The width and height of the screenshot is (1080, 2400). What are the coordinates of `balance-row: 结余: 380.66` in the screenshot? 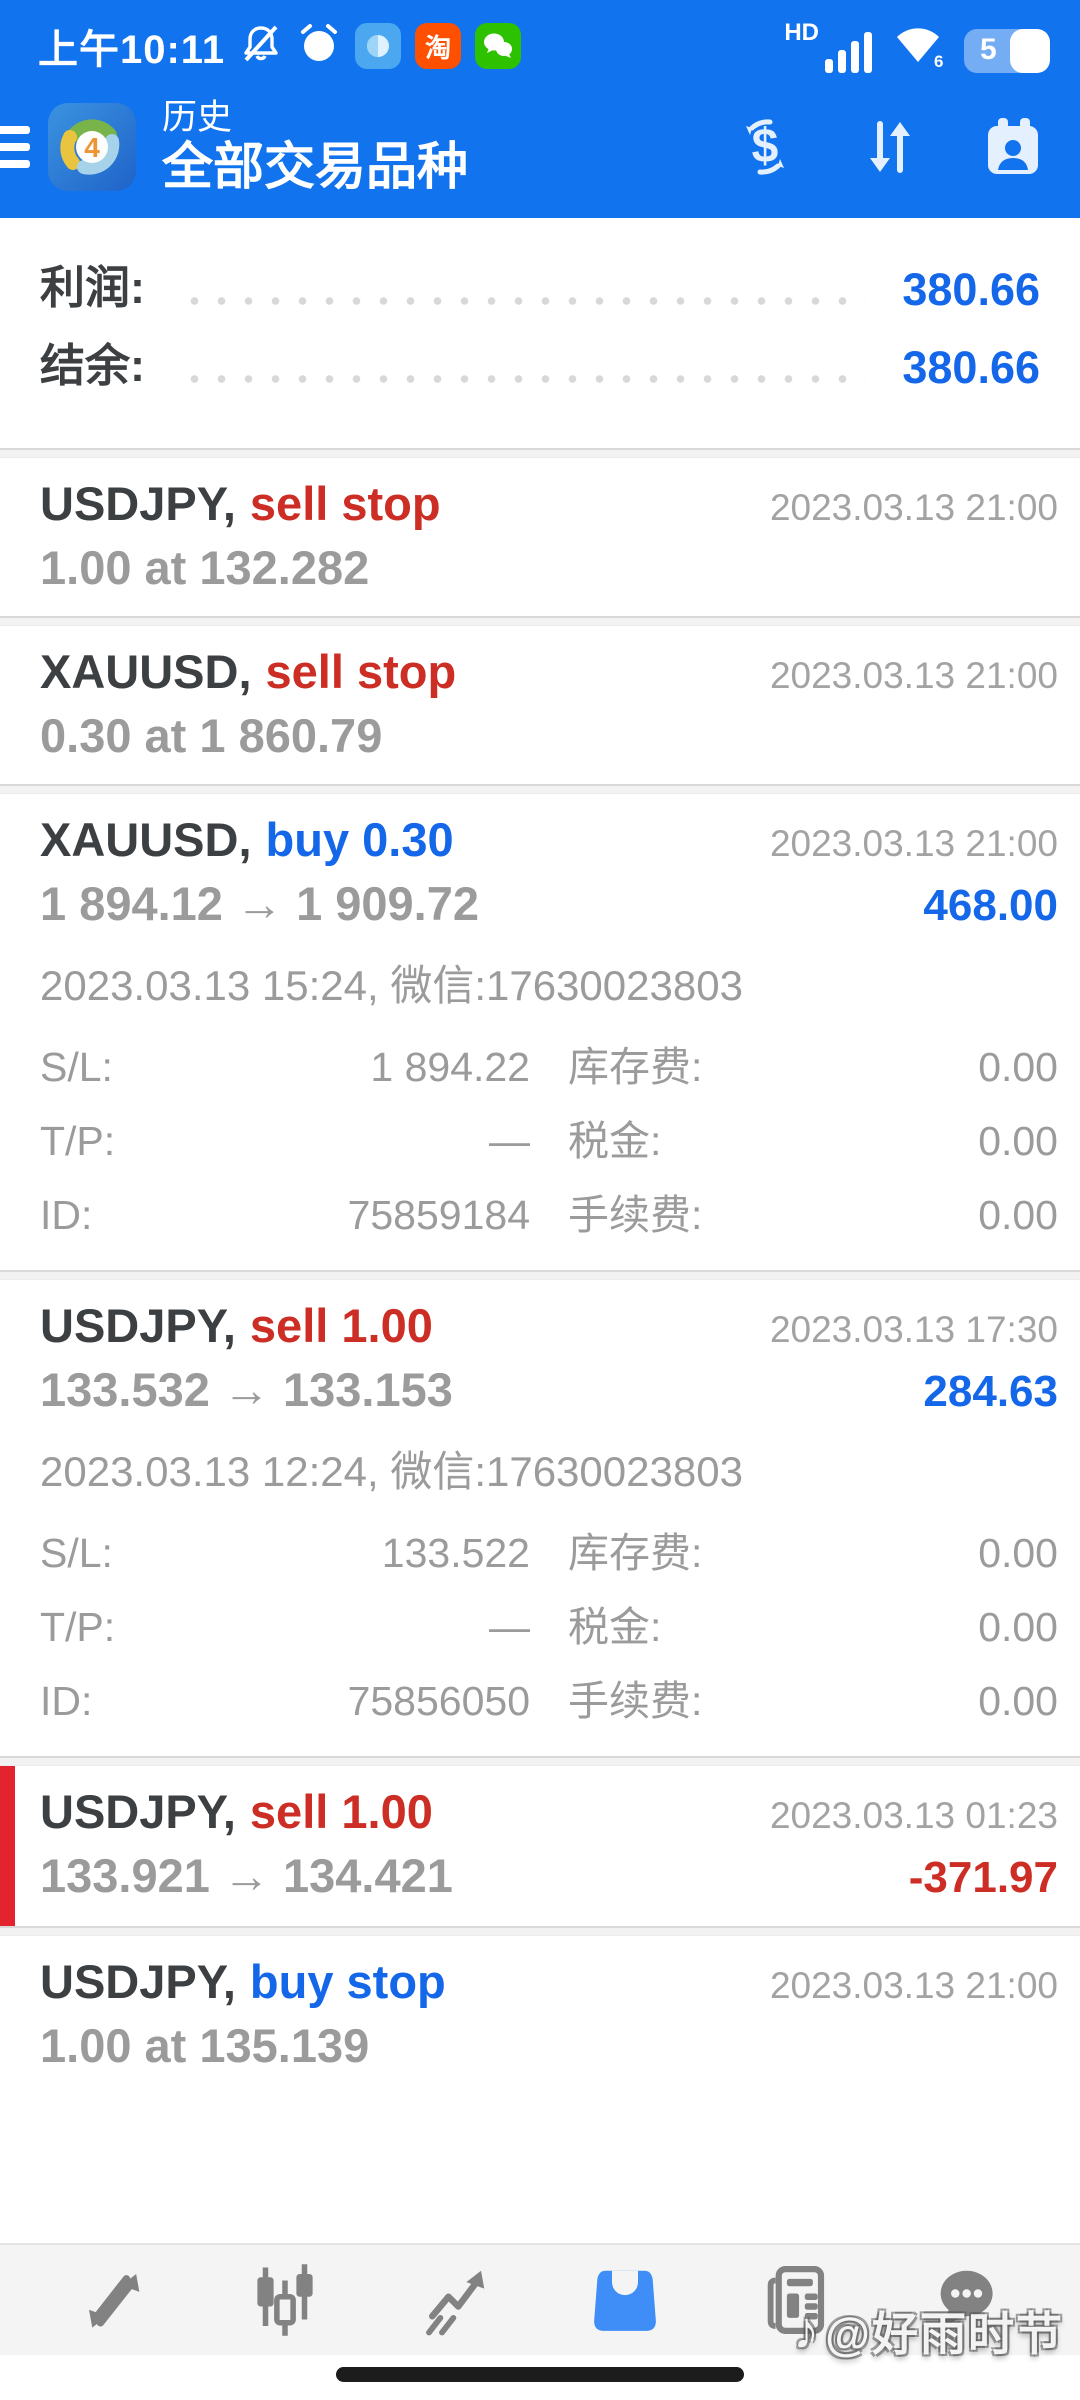 It's located at (540, 362).